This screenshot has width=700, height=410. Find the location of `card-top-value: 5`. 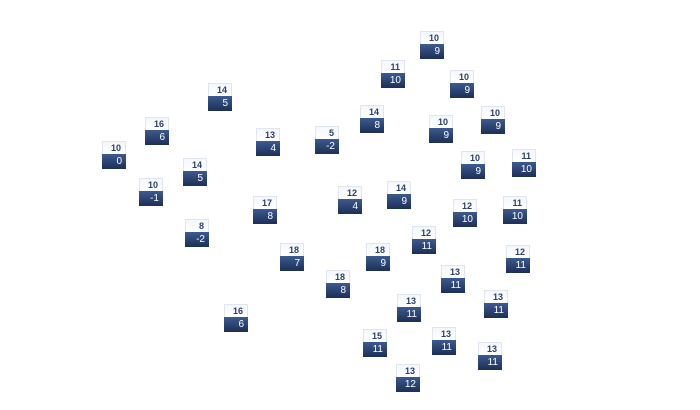

card-top-value: 5 is located at coordinates (327, 132).